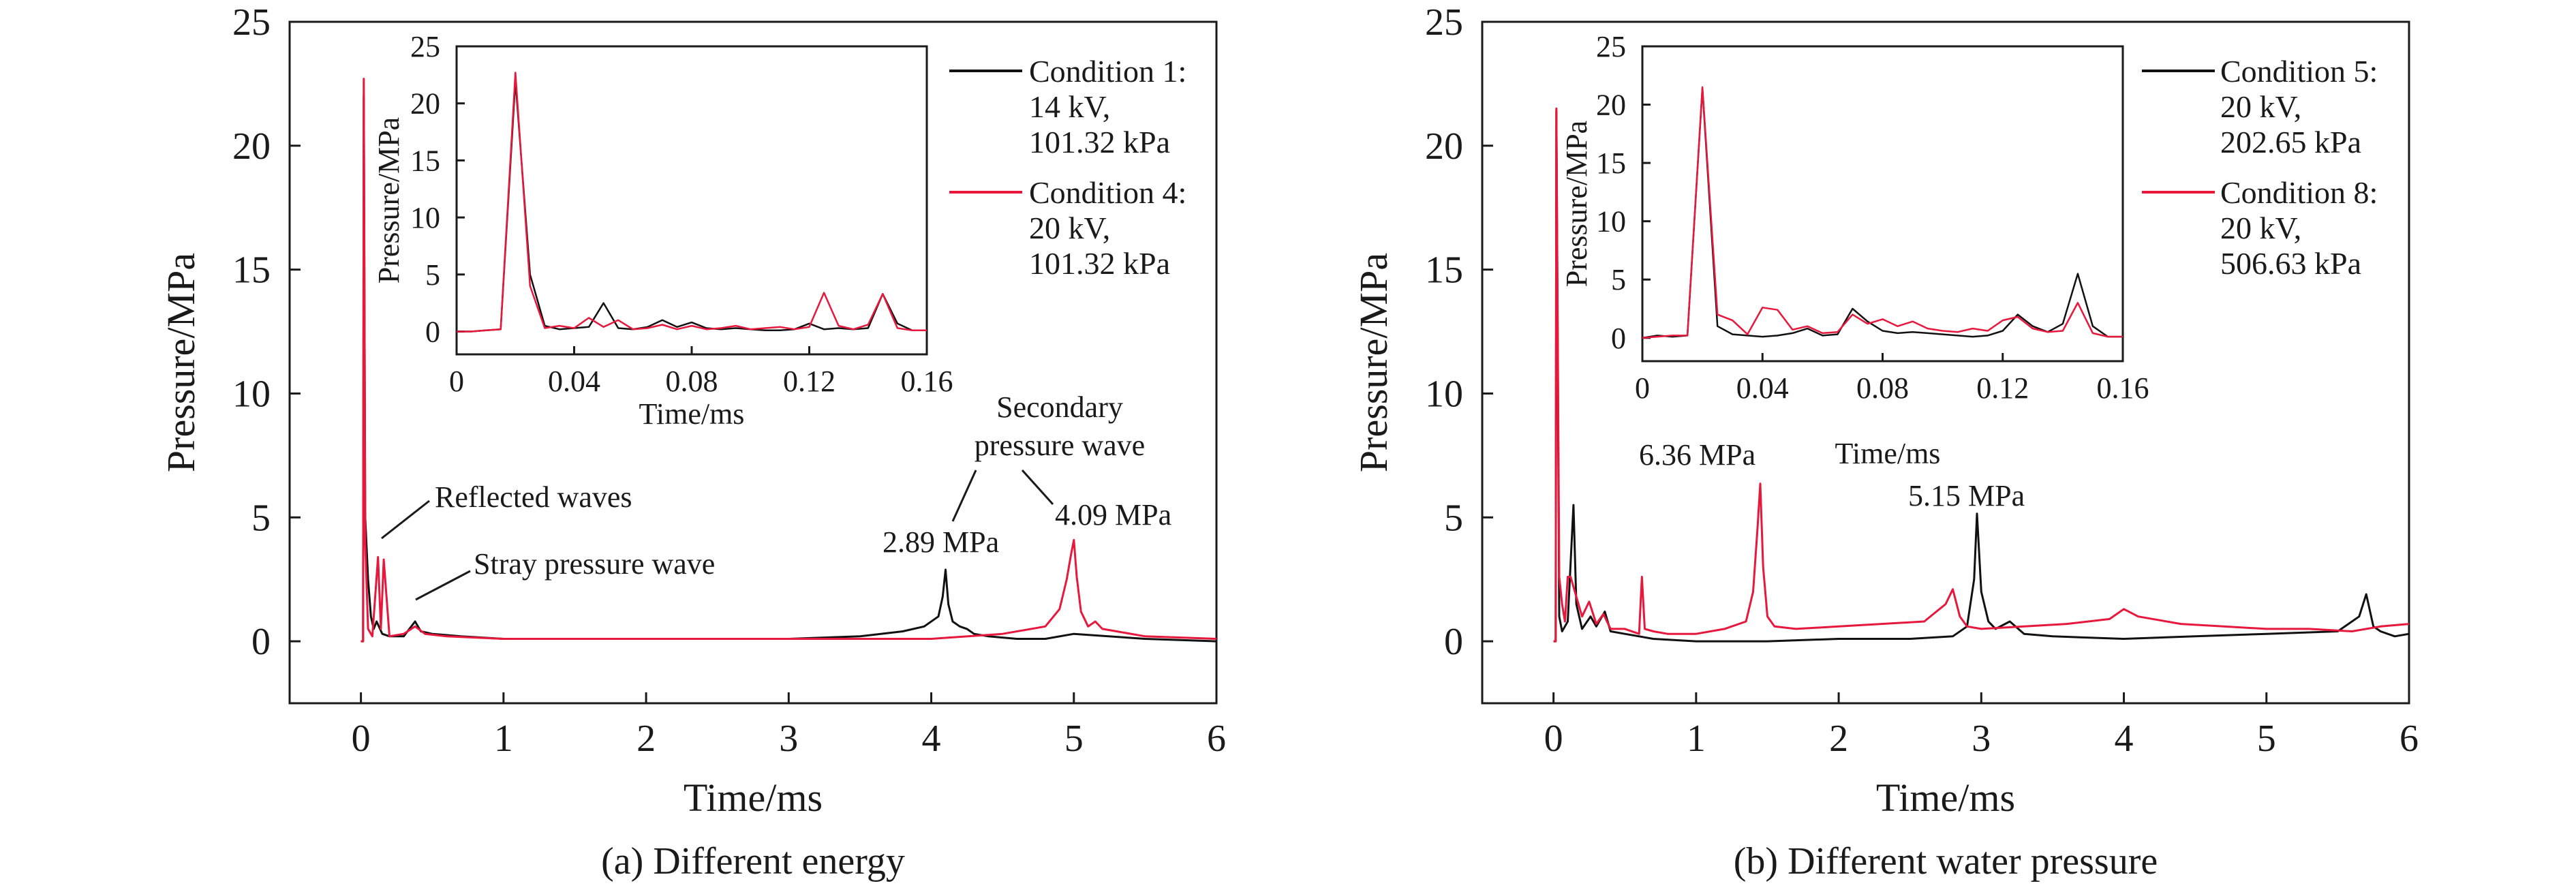 The height and width of the screenshot is (892, 2576). I want to click on panel-b-inset-y-ticks: 0 5 10 15 20 25, so click(1624, 192).